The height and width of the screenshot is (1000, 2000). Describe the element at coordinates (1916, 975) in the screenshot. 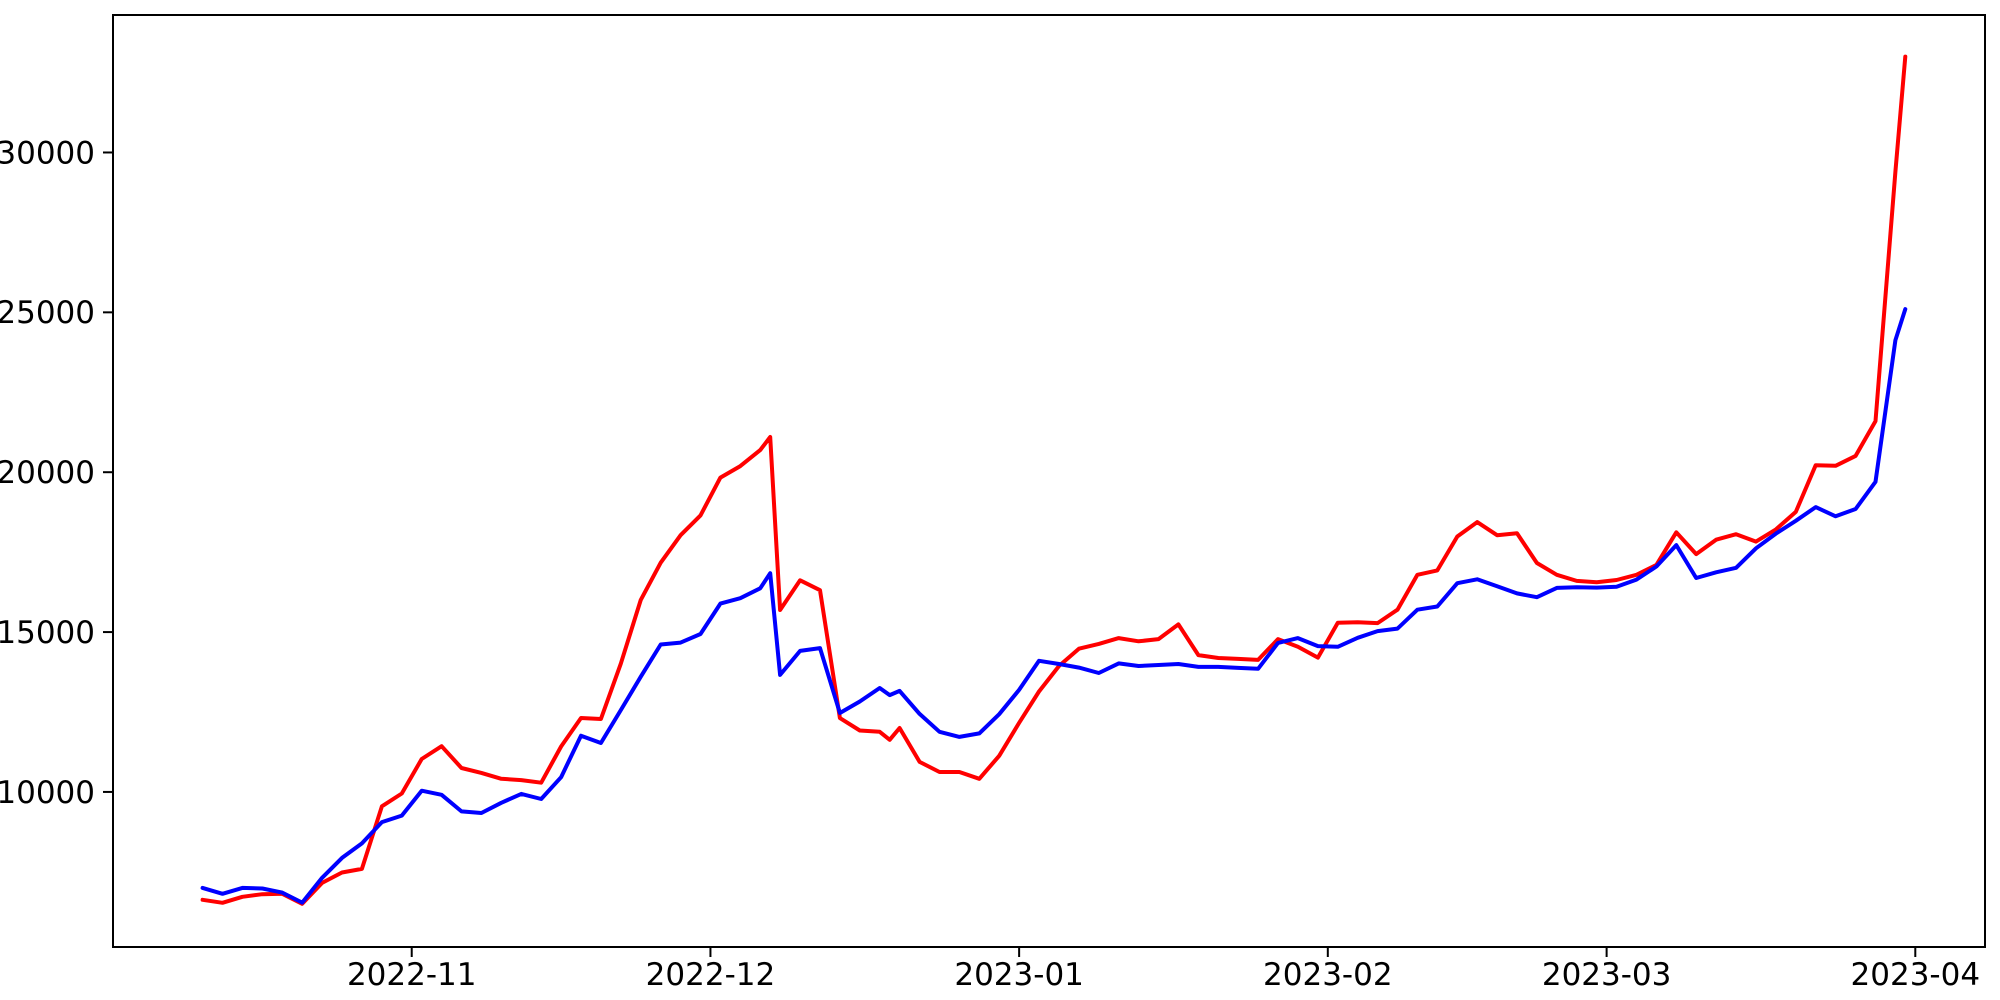

I see `x-tick-label: 2023-04` at that location.